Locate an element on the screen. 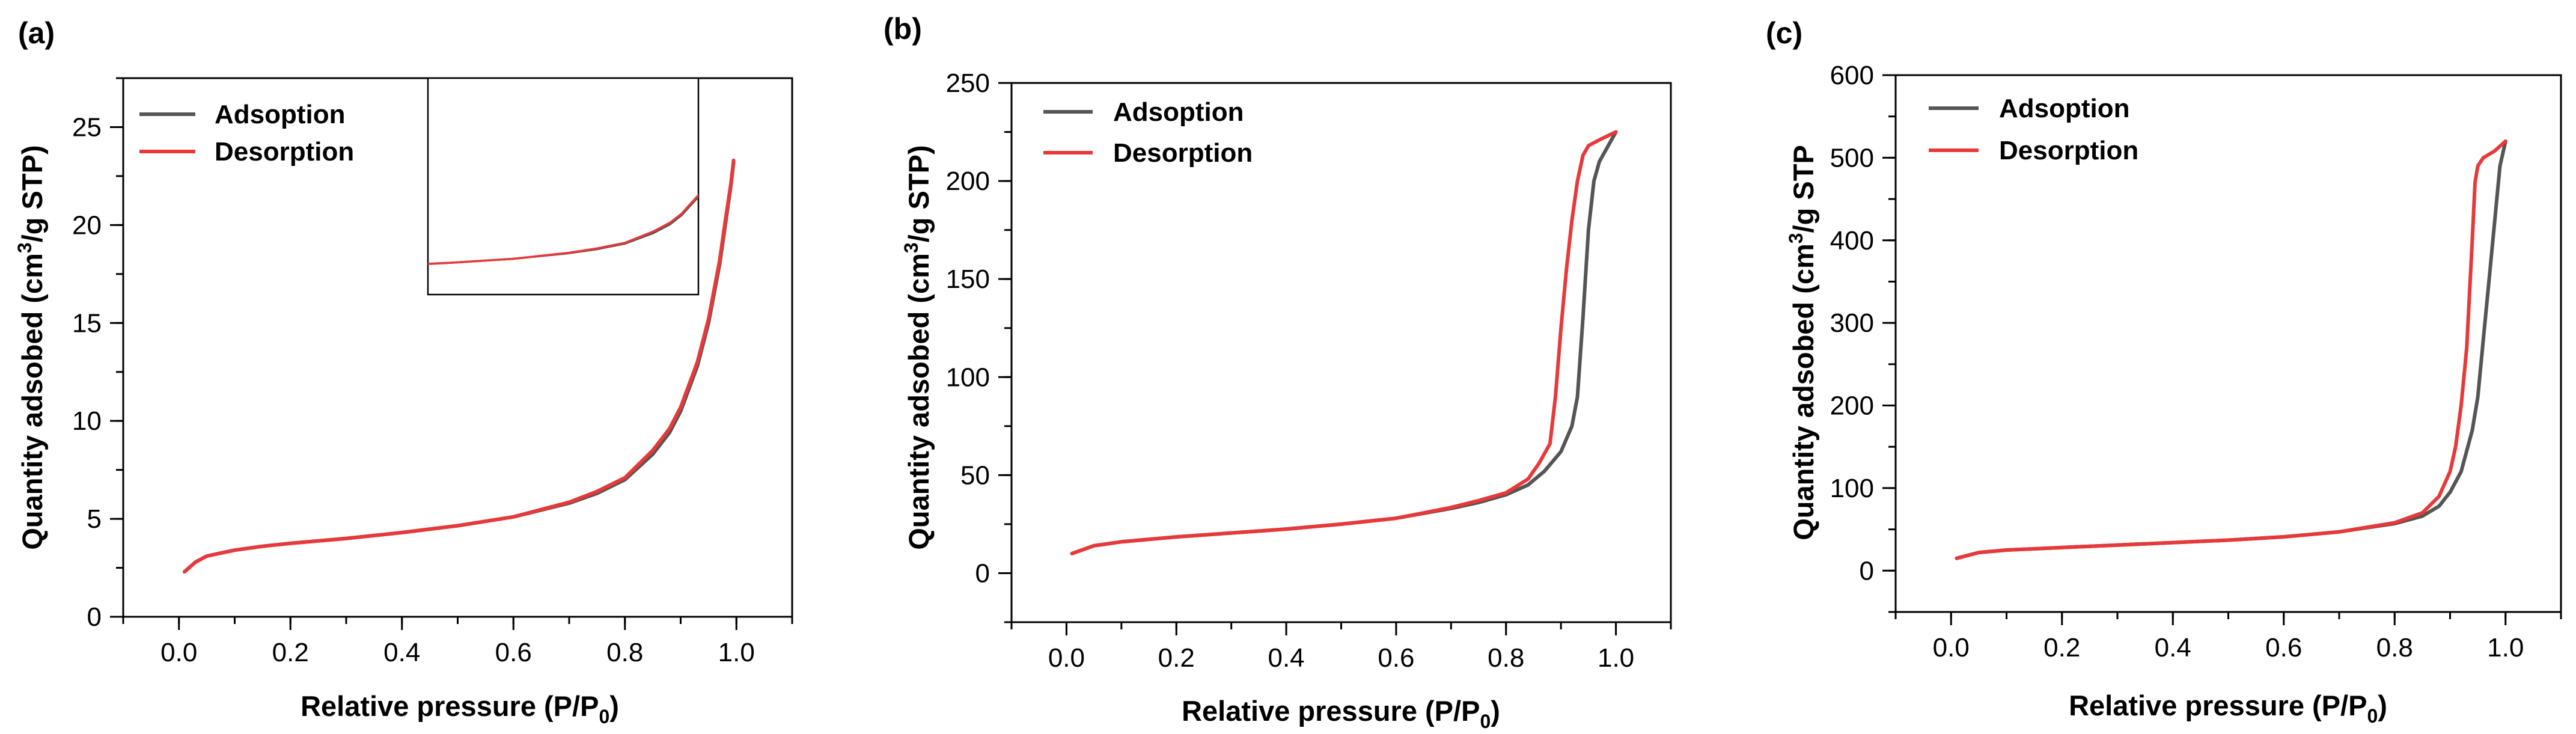 Image resolution: width=2576 pixels, height=734 pixels. y-tick-label: 250 is located at coordinates (968, 83).